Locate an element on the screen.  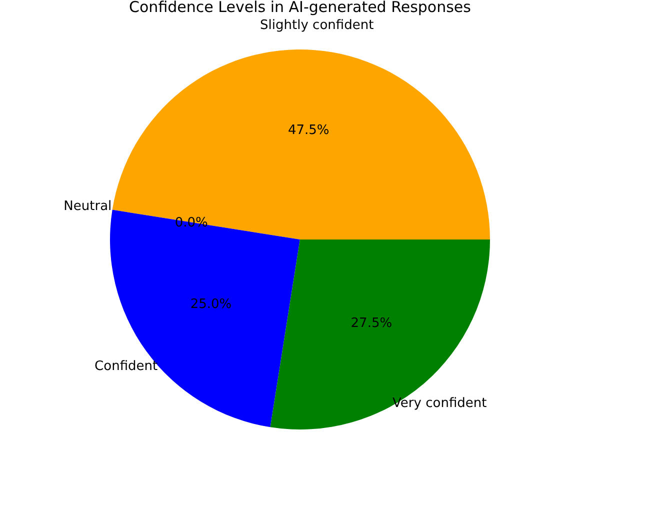
pie-slice is located at coordinates (380, 335).